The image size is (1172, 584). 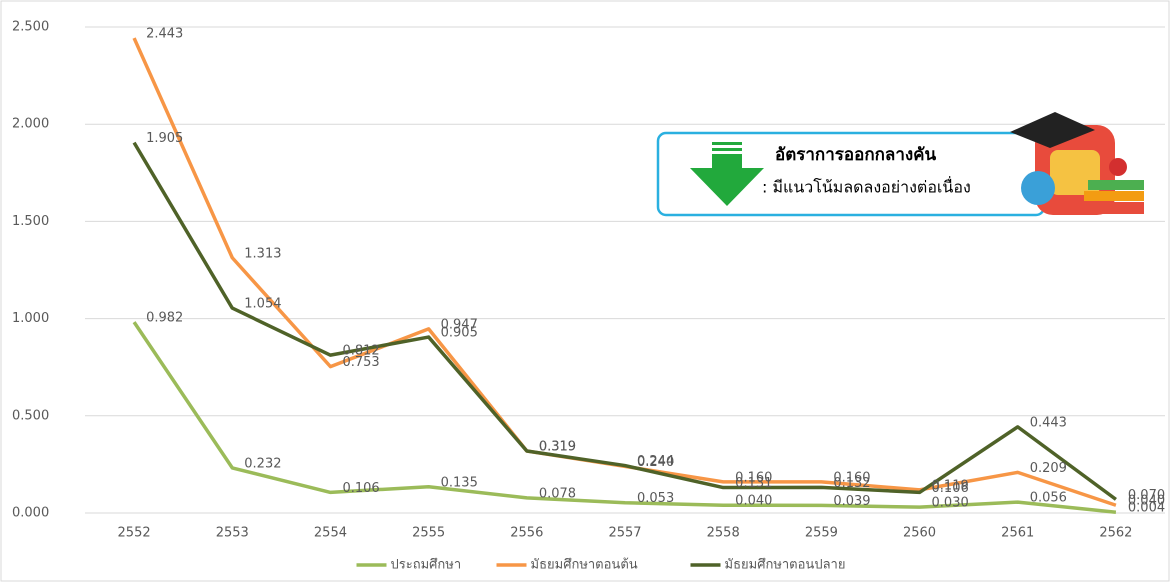 I want to click on x-tick-label: 2553, so click(x=232, y=533).